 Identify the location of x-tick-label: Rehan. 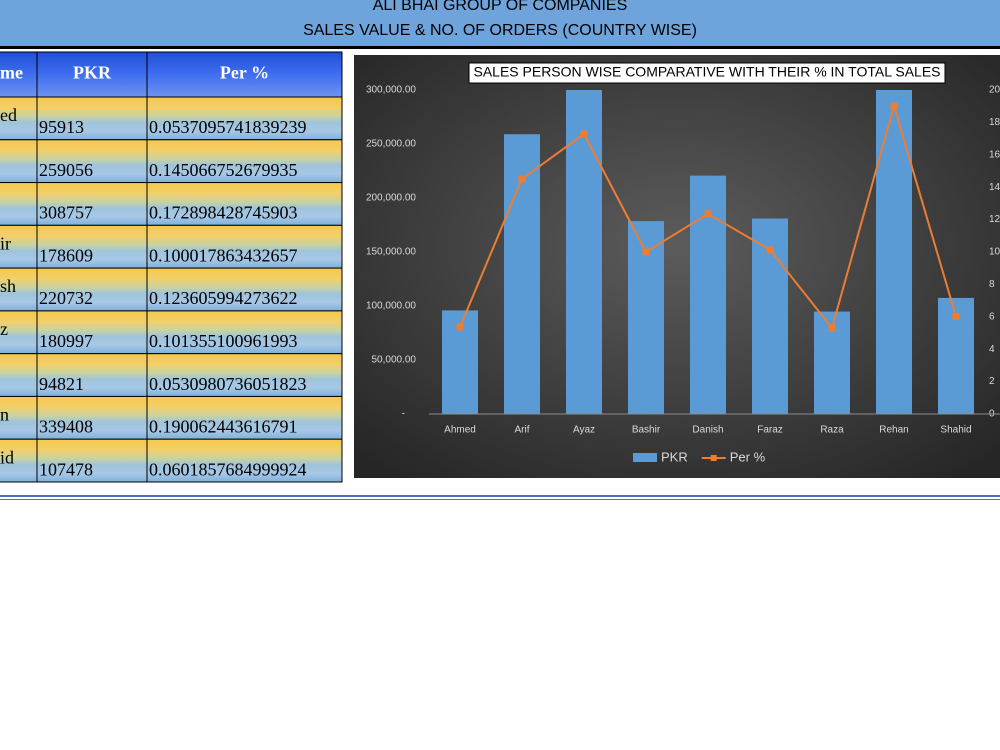
(893, 430).